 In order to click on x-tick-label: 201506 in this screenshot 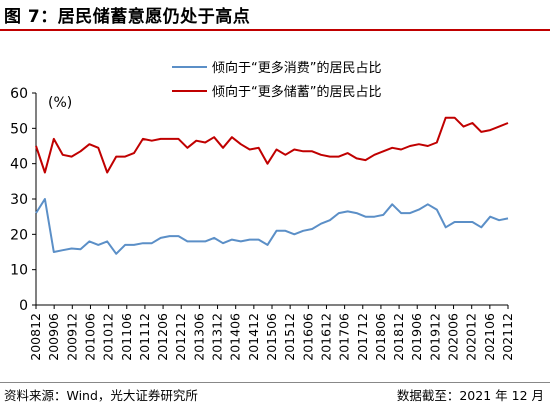, I will do `click(271, 337)`.